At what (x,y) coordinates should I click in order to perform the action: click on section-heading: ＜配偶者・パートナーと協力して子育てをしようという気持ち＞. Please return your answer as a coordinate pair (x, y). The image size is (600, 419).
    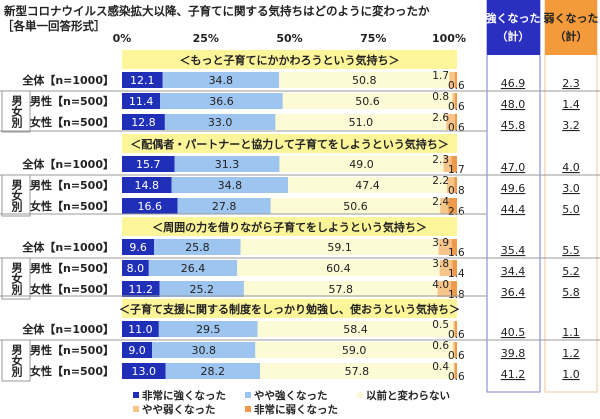
    Looking at the image, I should click on (289, 144).